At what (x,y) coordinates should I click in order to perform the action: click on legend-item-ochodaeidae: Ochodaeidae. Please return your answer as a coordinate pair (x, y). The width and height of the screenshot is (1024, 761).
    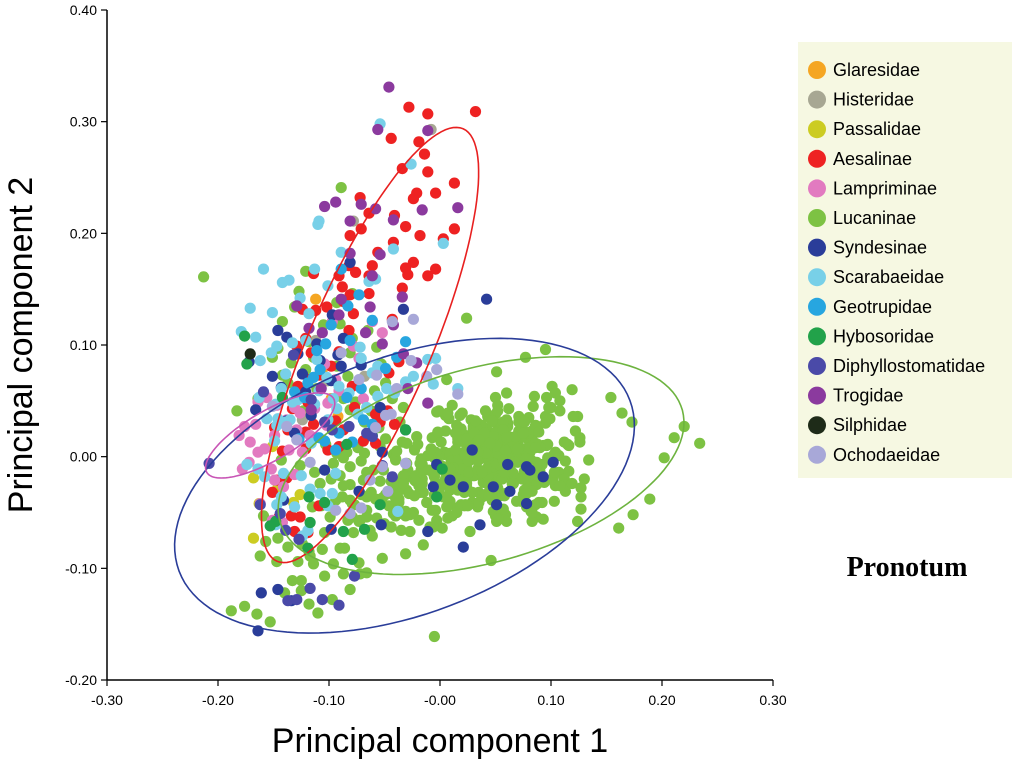
    Looking at the image, I should click on (874, 455).